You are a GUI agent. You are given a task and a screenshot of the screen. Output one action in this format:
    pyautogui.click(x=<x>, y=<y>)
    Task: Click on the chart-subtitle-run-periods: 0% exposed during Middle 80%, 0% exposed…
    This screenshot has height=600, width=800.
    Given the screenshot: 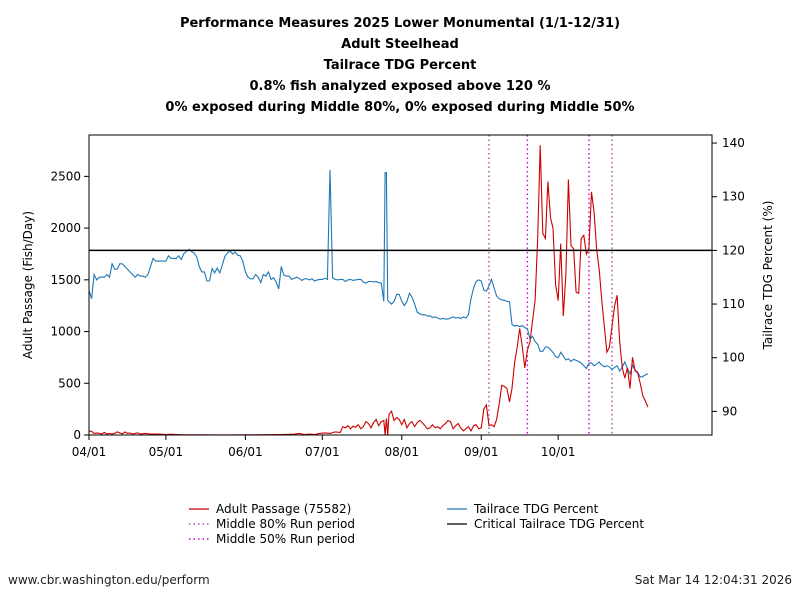 What is the action you would take?
    pyautogui.click(x=400, y=107)
    